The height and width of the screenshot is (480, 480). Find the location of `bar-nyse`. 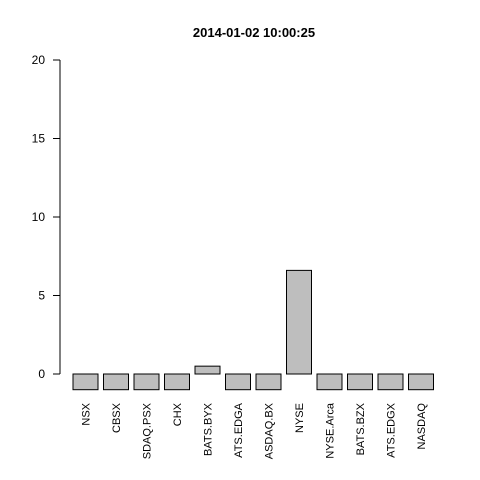

bar-nyse is located at coordinates (299, 322).